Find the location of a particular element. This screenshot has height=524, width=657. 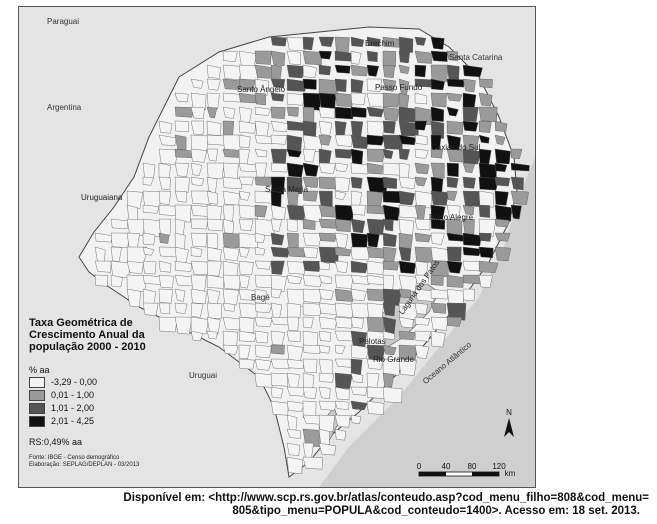

source-line-1: Fonte: IBGE - Censo demográfico is located at coordinates (74, 458).